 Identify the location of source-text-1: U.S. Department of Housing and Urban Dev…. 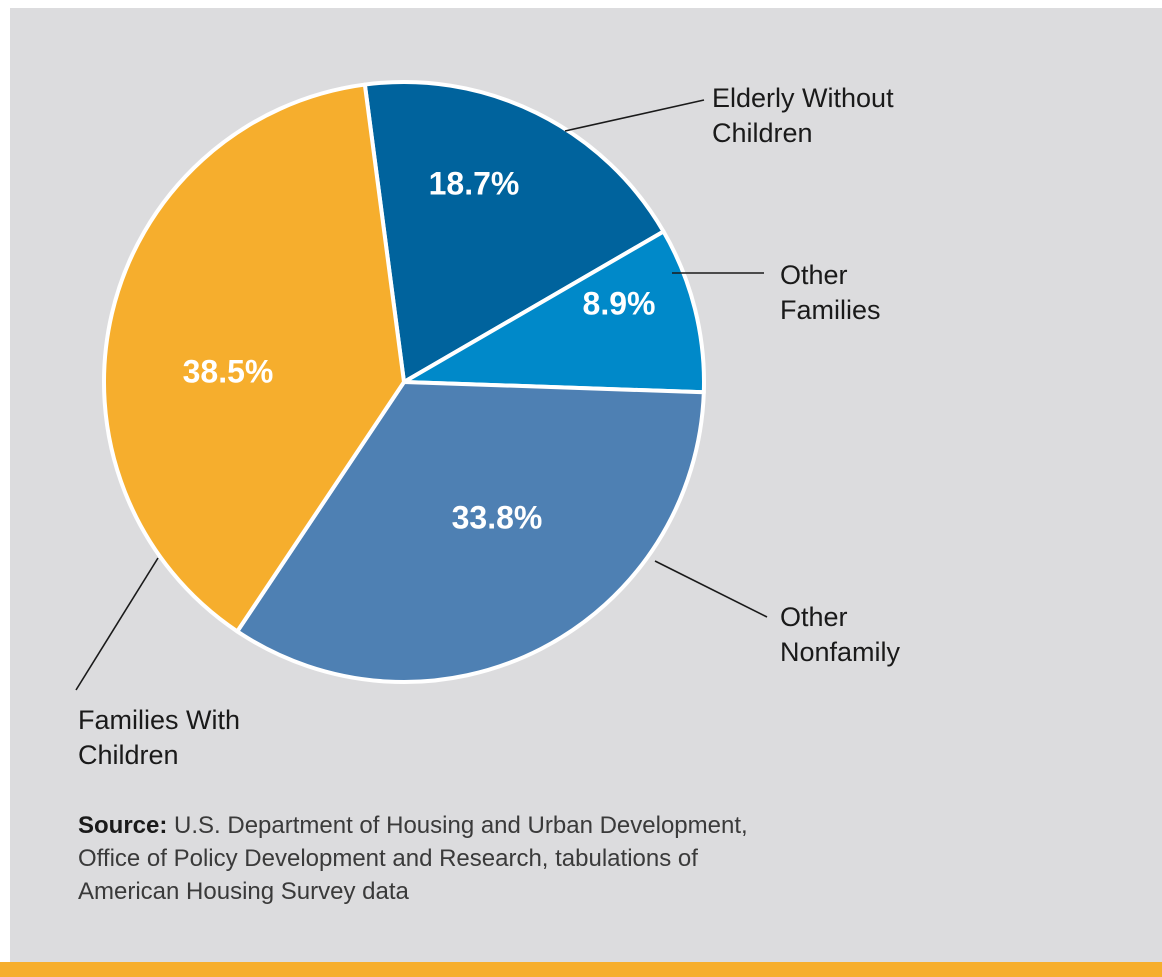
(457, 825).